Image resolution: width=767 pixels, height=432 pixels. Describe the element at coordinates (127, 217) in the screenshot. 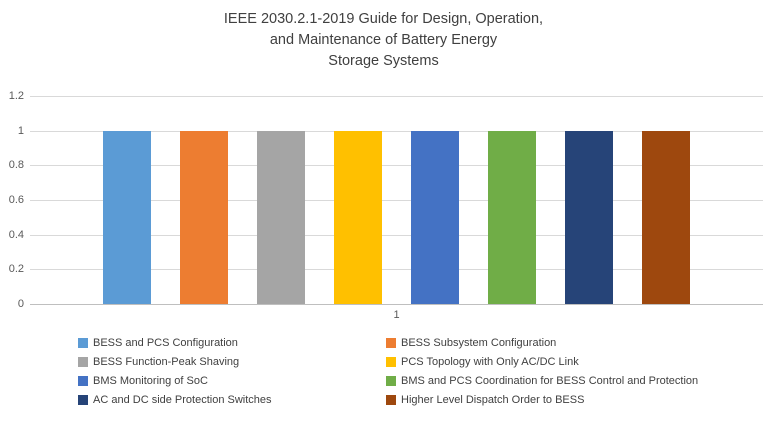

I see `bar-bess-and-pcs-configuration` at that location.